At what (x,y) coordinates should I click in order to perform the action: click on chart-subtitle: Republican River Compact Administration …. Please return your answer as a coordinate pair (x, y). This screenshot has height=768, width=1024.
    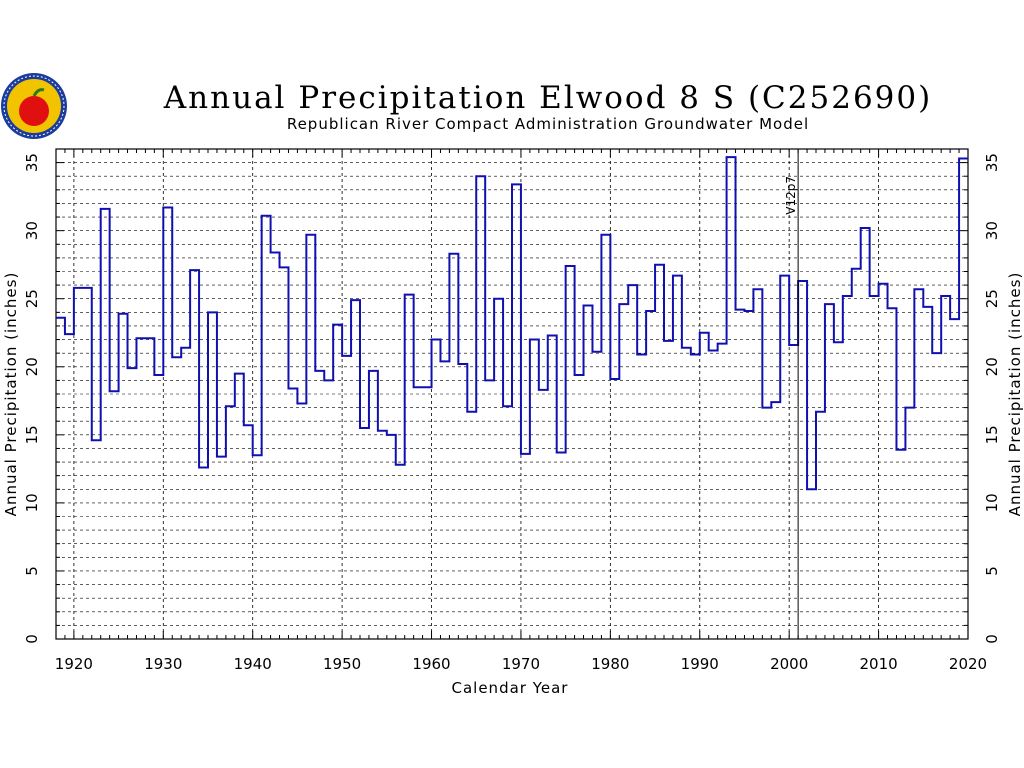
    Looking at the image, I should click on (548, 124).